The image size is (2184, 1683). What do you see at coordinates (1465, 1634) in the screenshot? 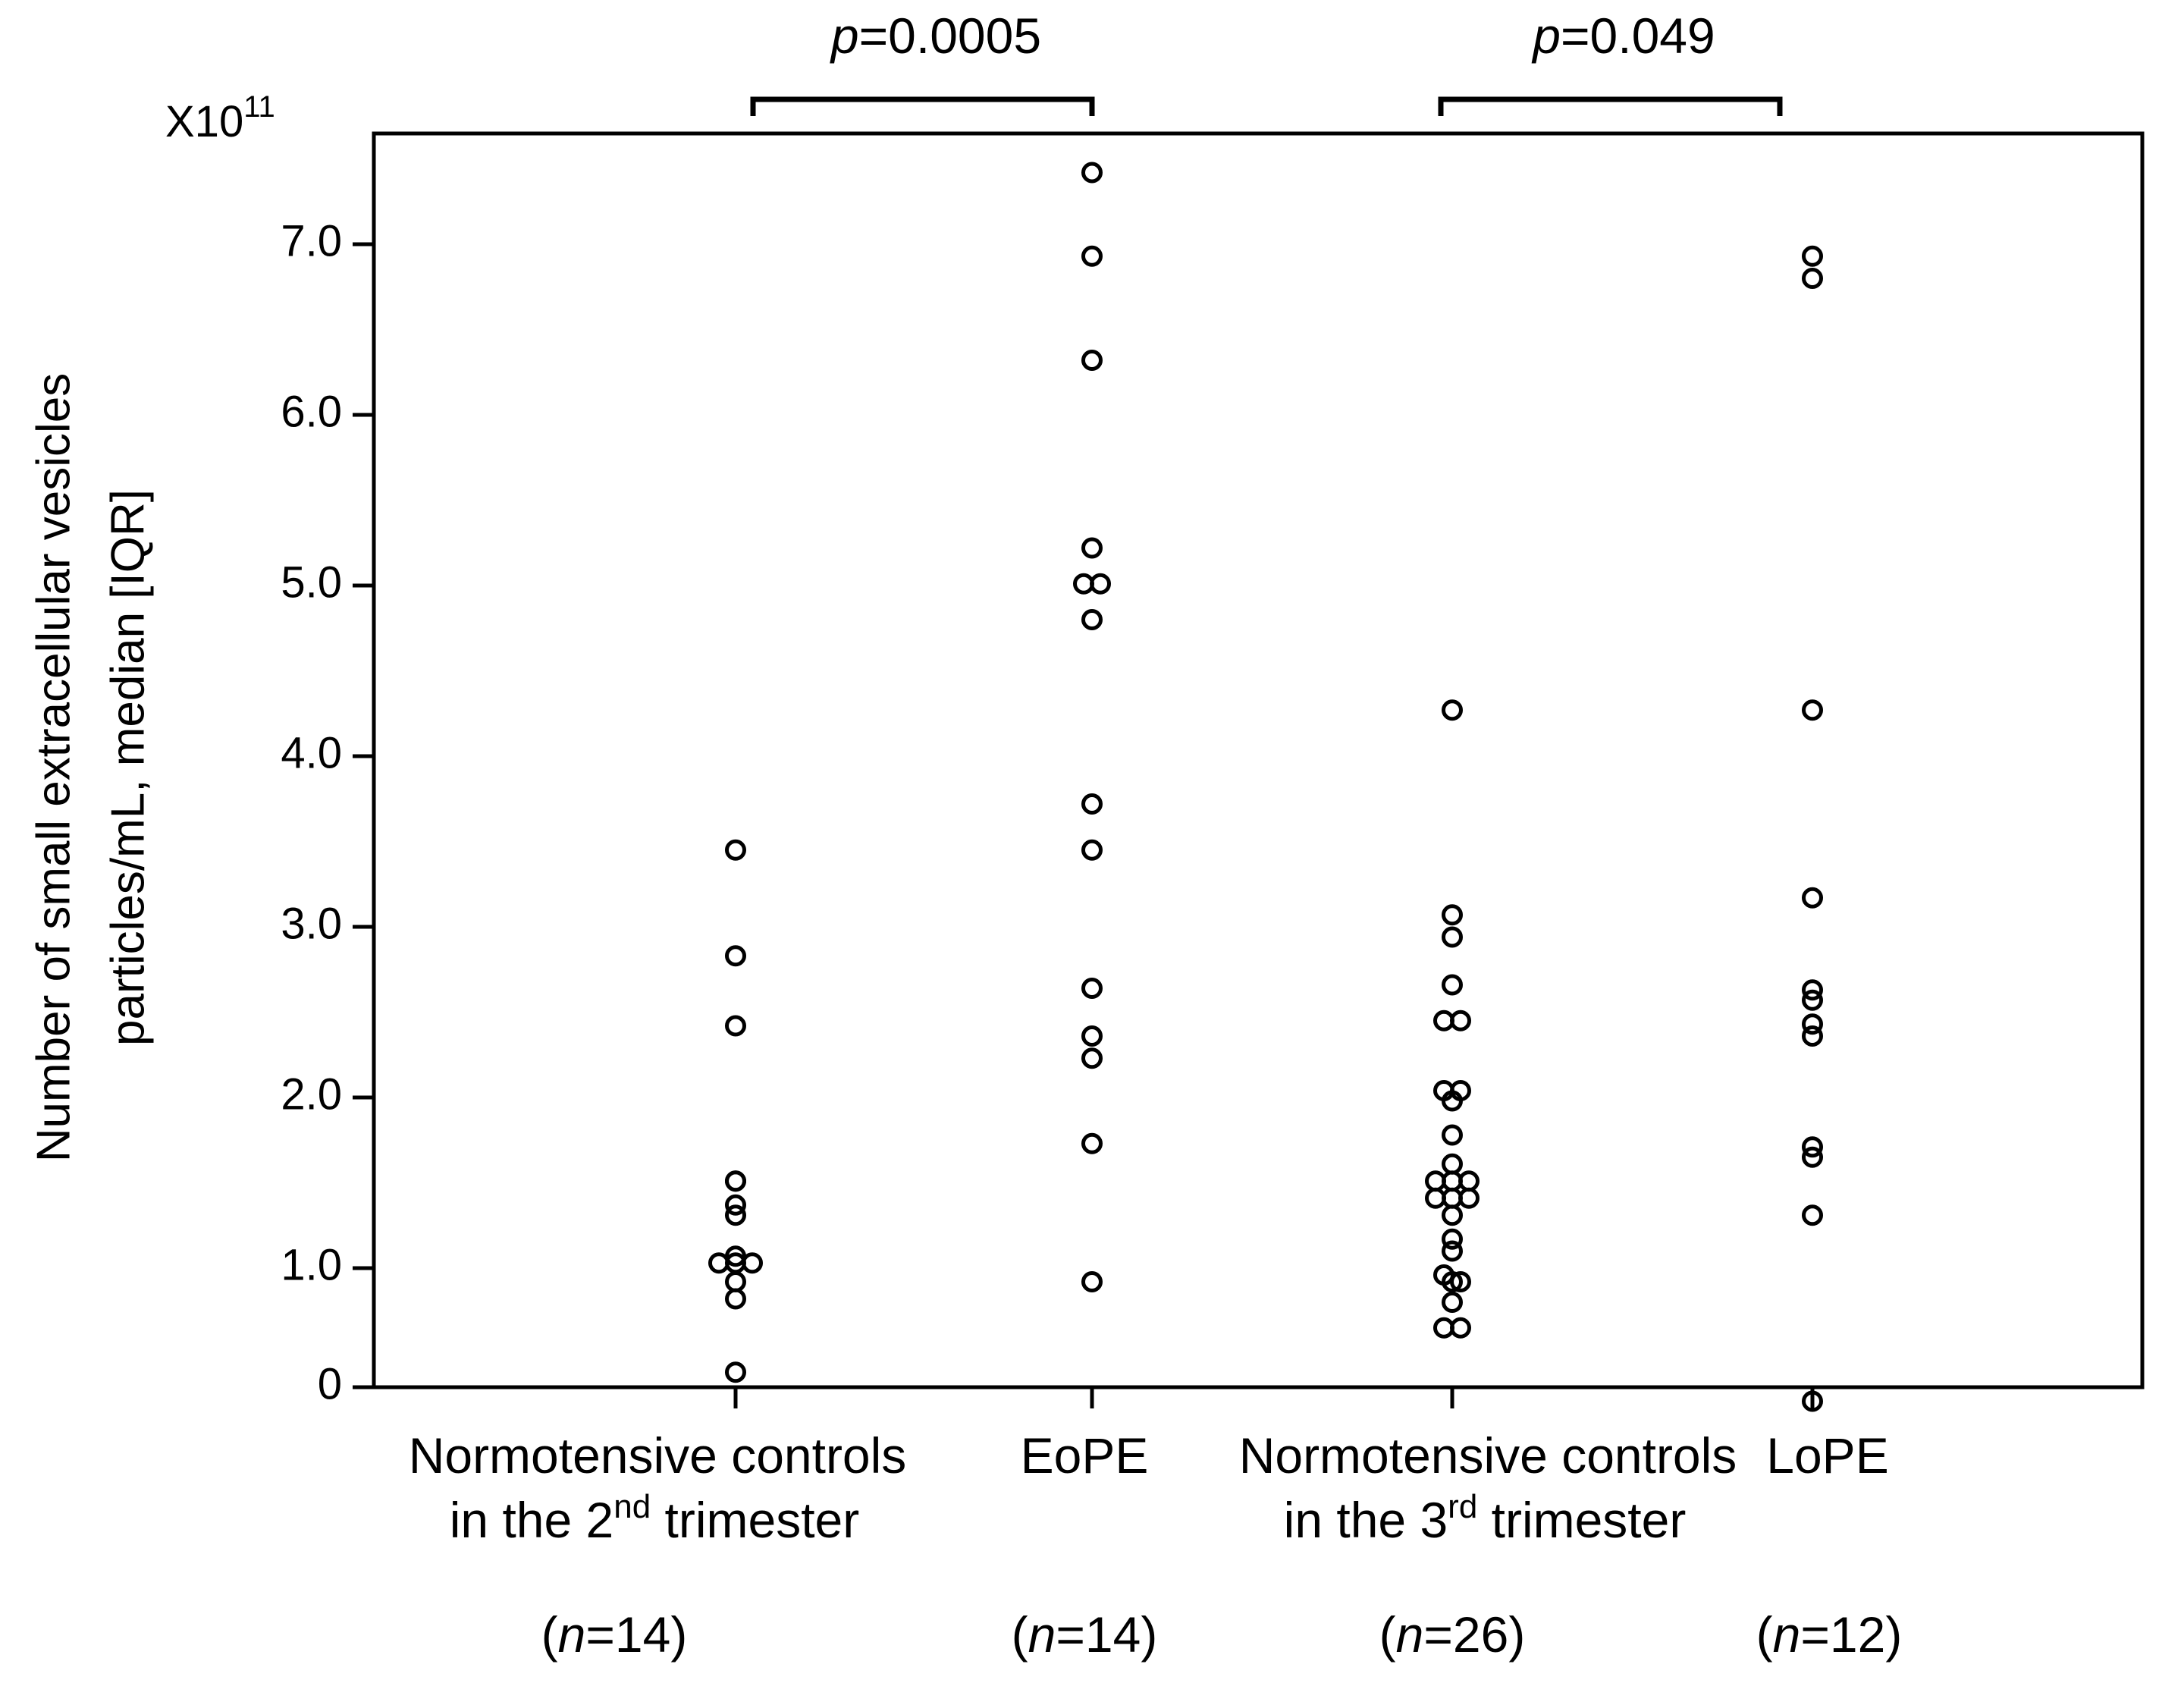
I see `n-value: =26` at bounding box center [1465, 1634].